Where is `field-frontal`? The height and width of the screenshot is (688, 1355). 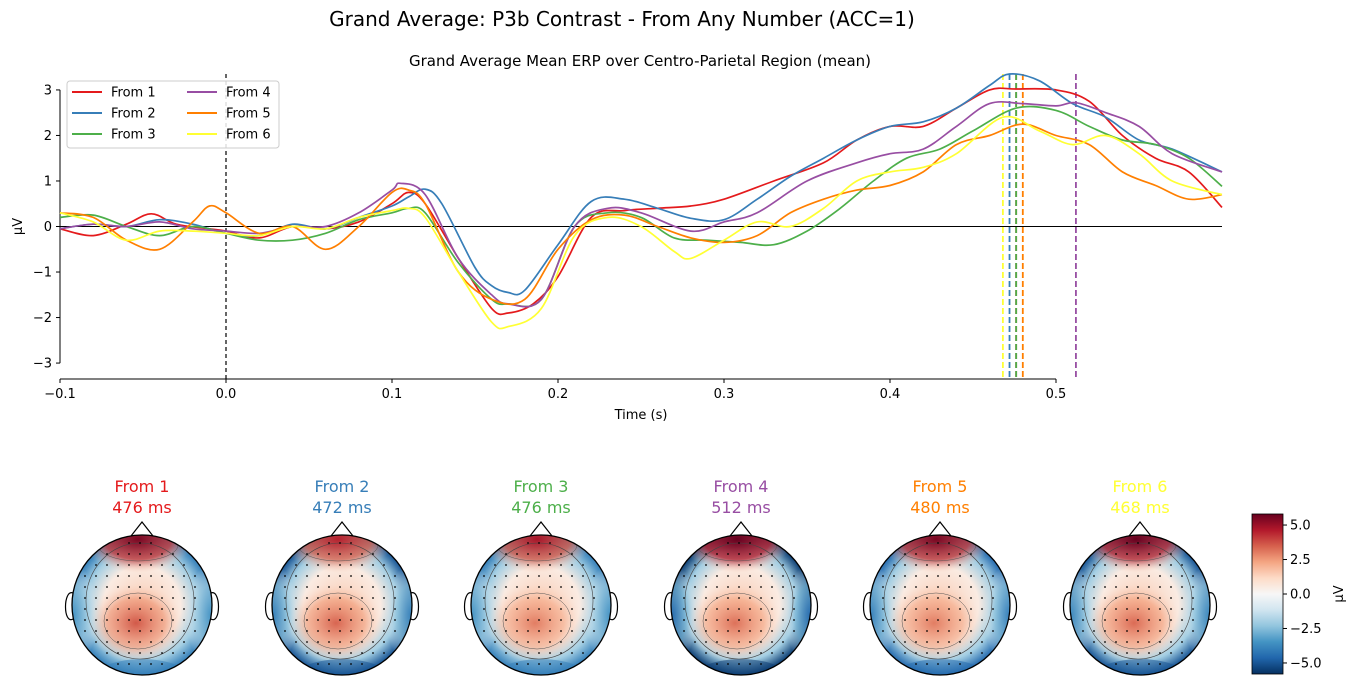
field-frontal is located at coordinates (537, 554).